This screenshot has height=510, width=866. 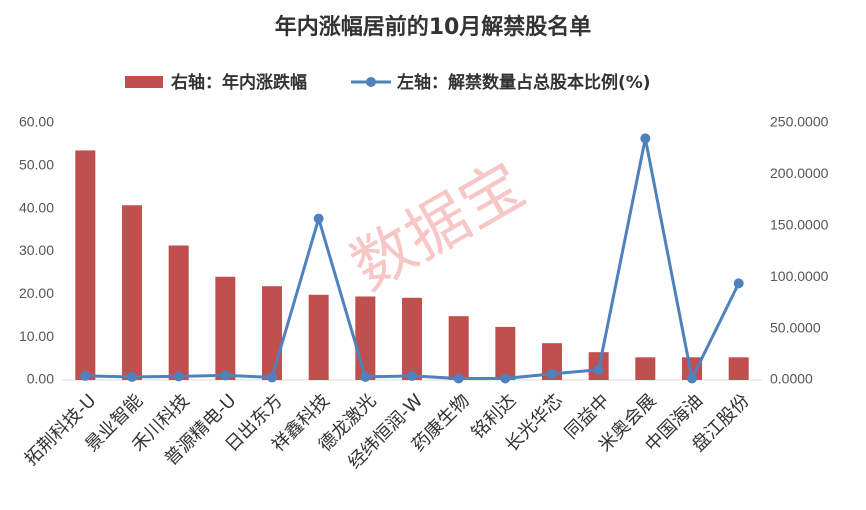 I want to click on y2-tick-label: 200.0000, so click(x=799, y=173).